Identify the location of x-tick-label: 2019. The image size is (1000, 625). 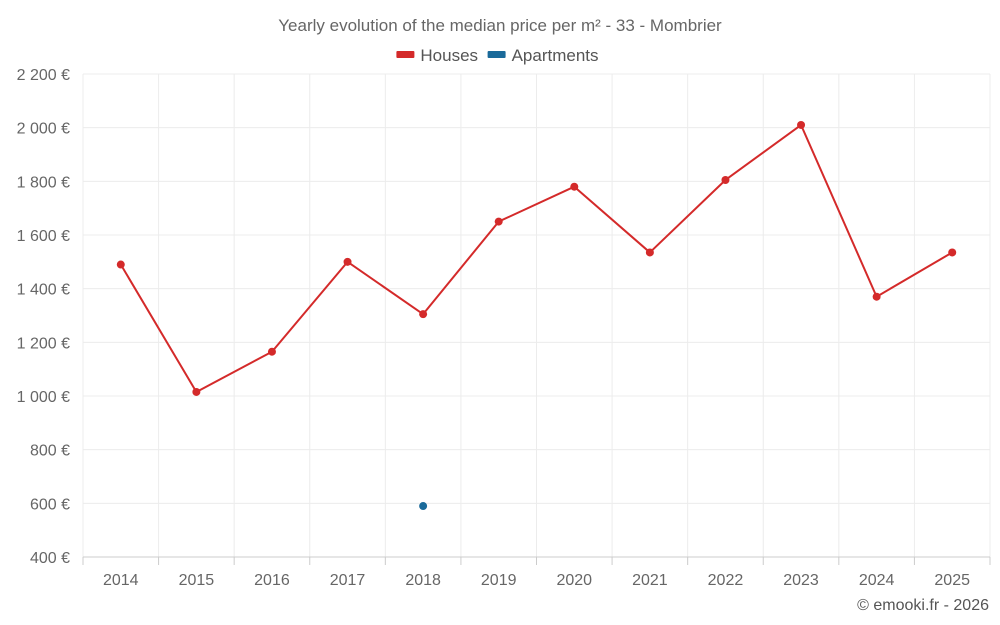
(499, 580).